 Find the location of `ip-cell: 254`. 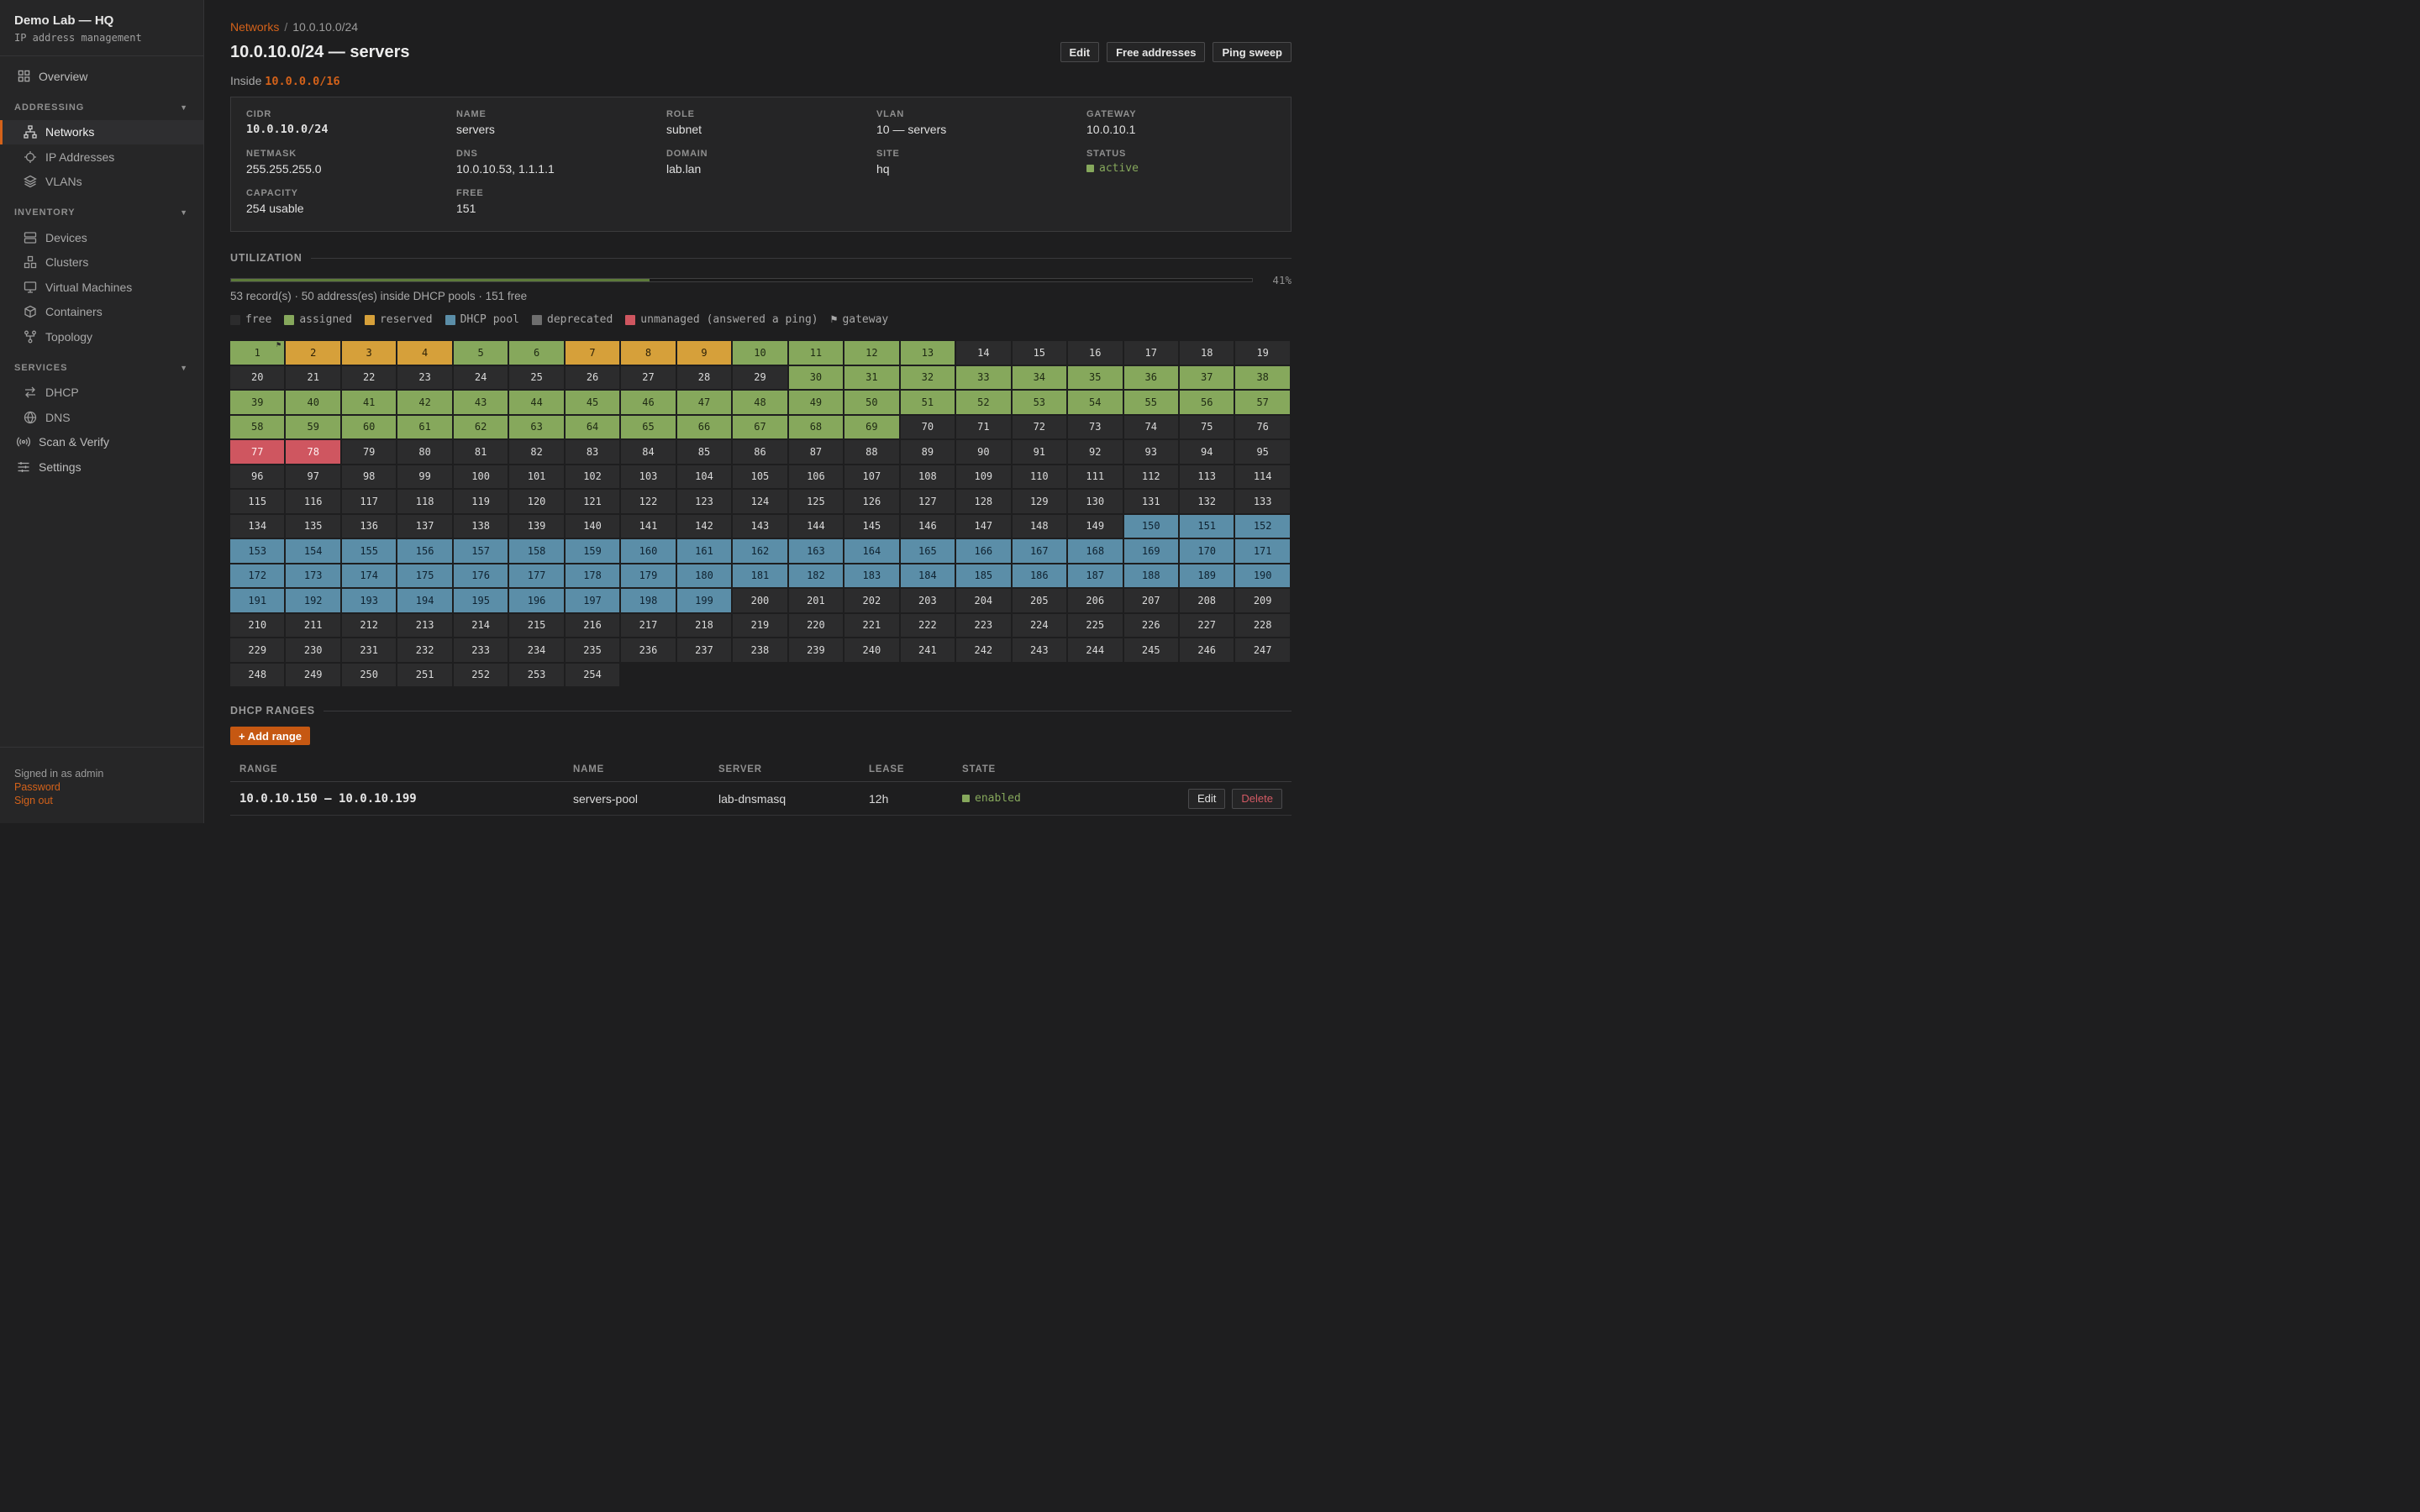

ip-cell: 254 is located at coordinates (592, 674).